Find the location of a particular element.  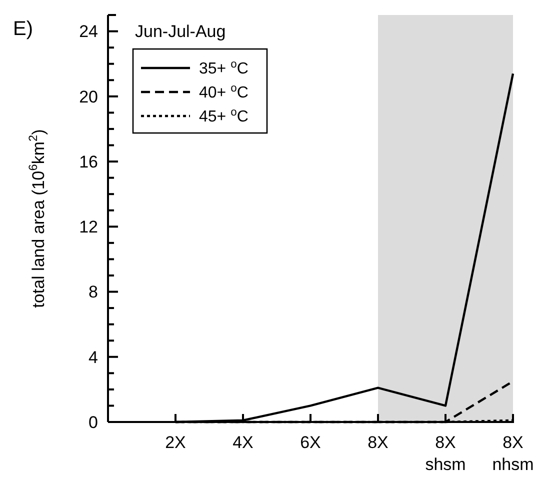

x-tick-label: 2X is located at coordinates (175, 442).